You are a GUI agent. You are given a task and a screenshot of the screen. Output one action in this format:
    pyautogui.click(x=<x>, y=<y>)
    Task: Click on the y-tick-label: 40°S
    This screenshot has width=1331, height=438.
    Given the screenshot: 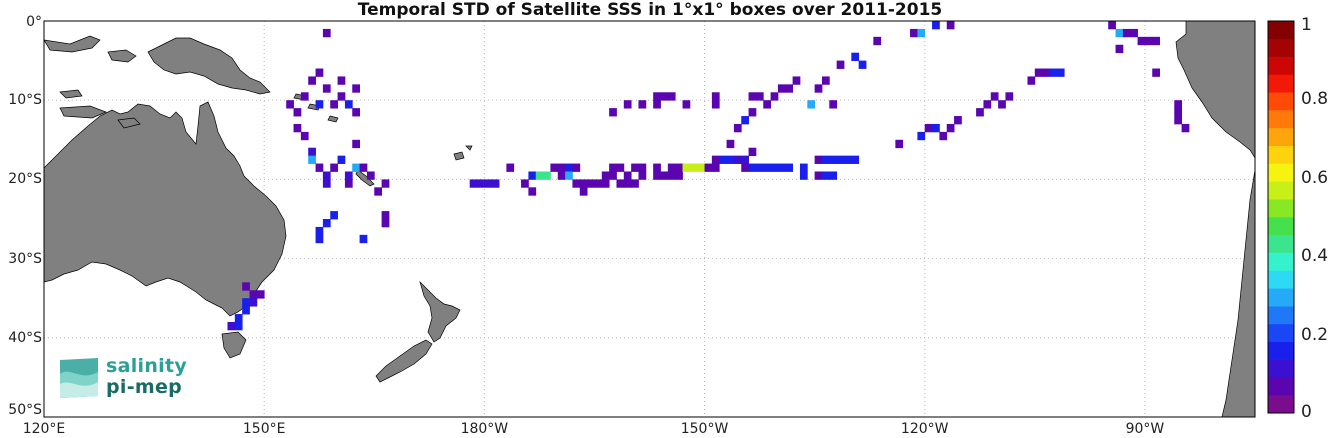 What is the action you would take?
    pyautogui.click(x=25, y=337)
    